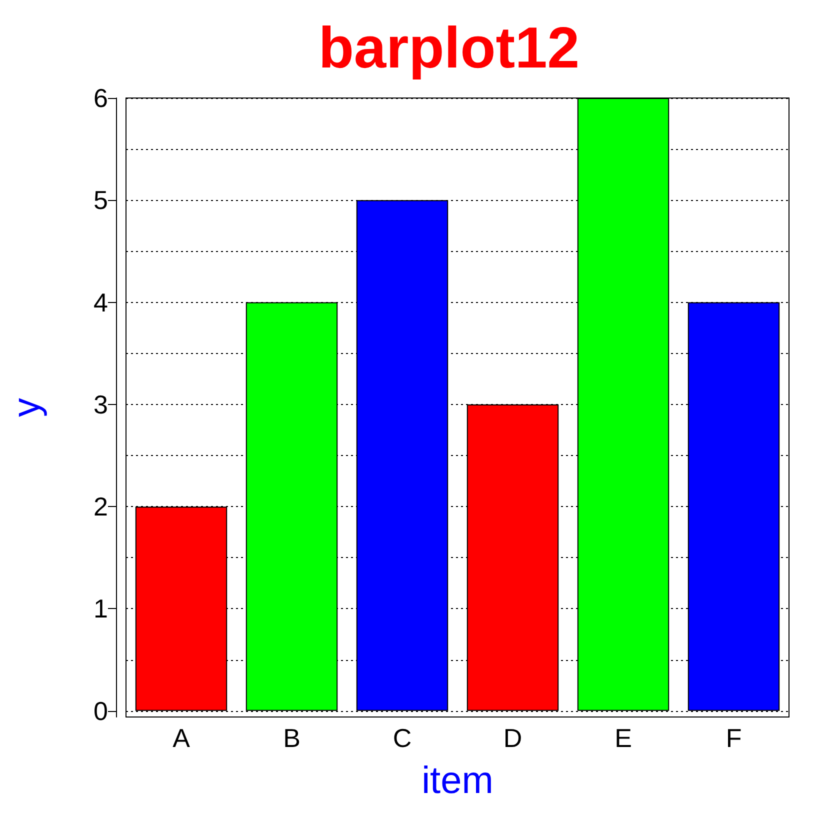  I want to click on x-tick-label: C, so click(402, 738).